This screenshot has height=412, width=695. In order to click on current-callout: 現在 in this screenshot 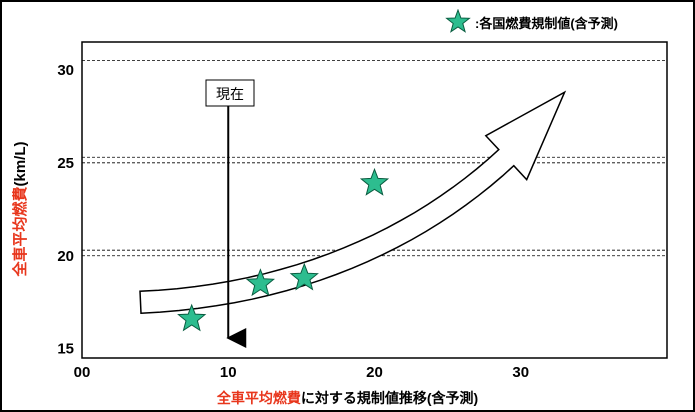, I will do `click(230, 213)`.